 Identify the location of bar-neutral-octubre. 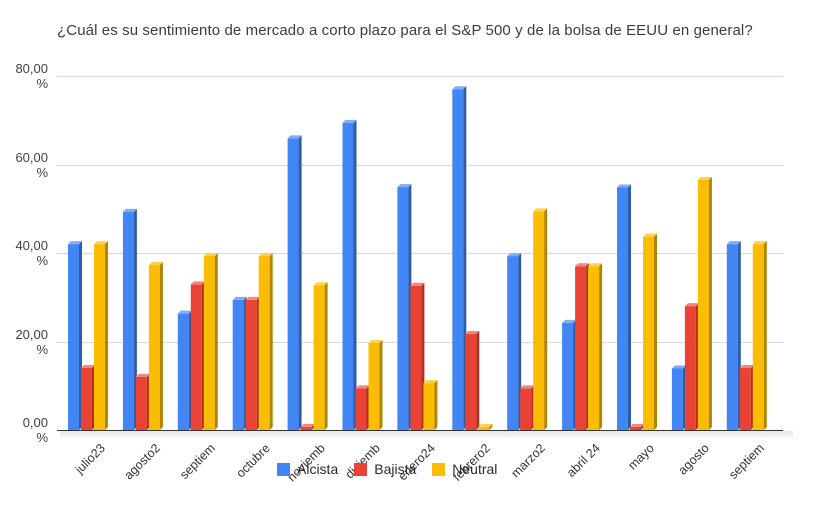
(265, 341).